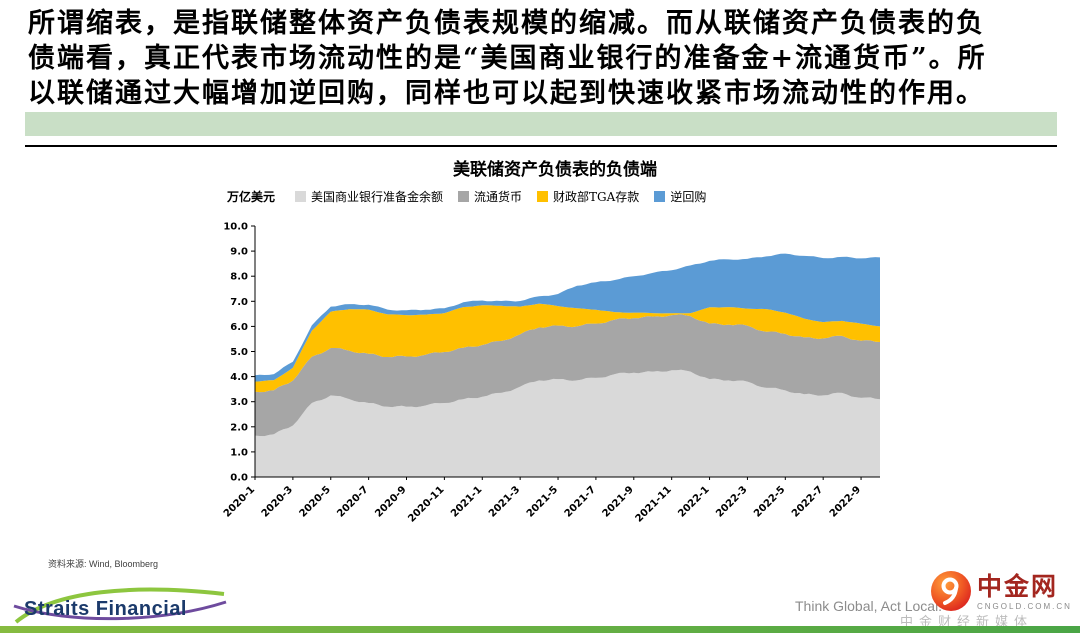  I want to click on straits-financial-logo: Straits Financial, so click(125, 603).